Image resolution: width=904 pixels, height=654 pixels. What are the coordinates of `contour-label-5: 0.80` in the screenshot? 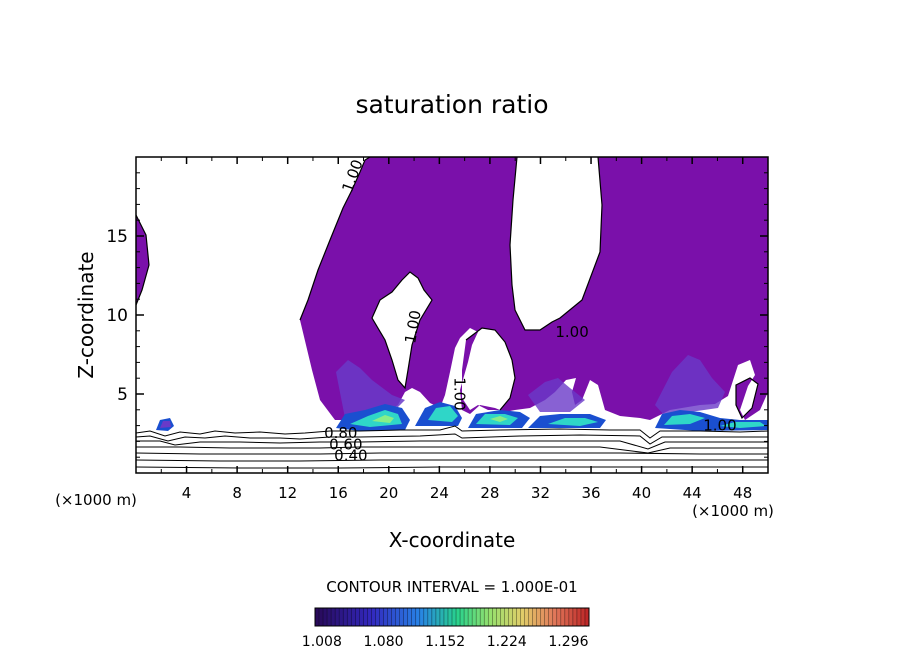 It's located at (340, 433).